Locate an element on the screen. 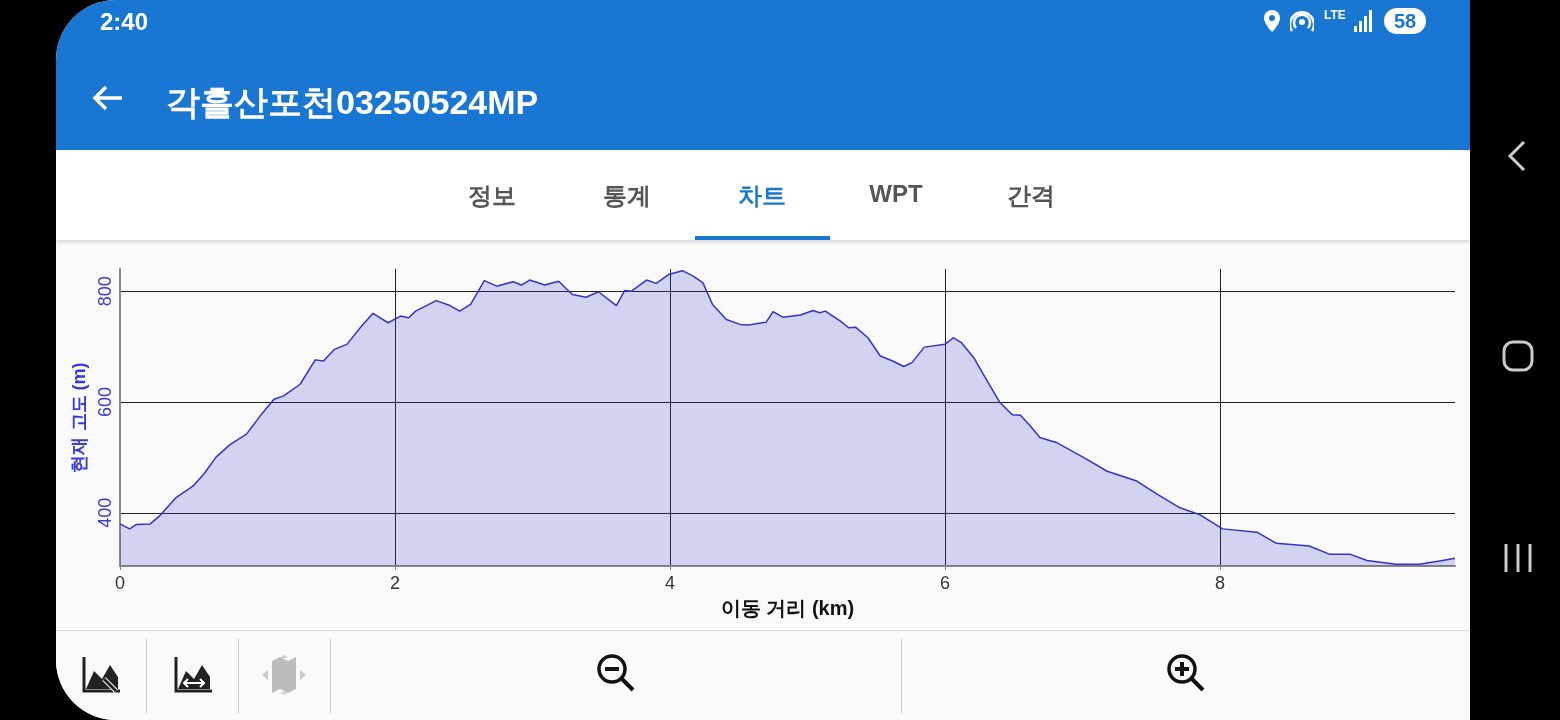 The image size is (1560, 720). x-tick-label: 6 is located at coordinates (944, 583).